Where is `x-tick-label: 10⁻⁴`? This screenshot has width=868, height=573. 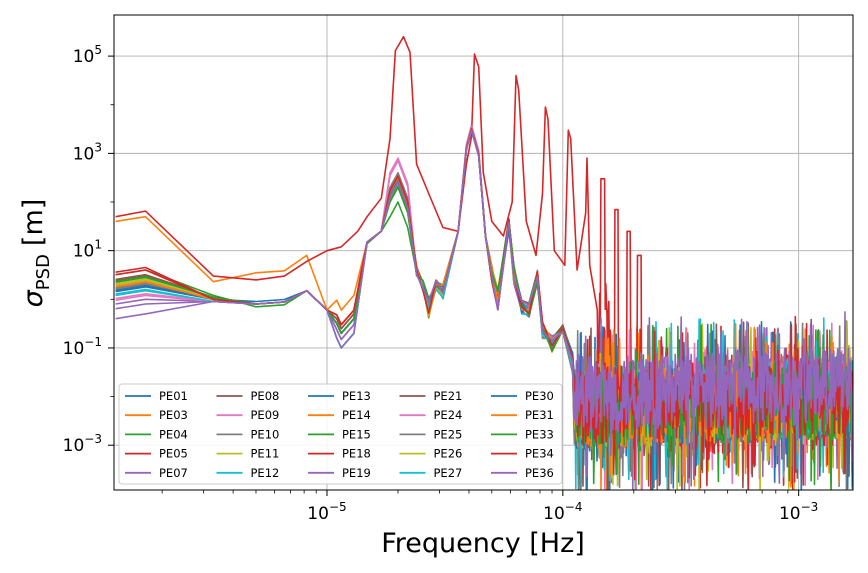 x-tick-label: 10⁻⁴ is located at coordinates (562, 512).